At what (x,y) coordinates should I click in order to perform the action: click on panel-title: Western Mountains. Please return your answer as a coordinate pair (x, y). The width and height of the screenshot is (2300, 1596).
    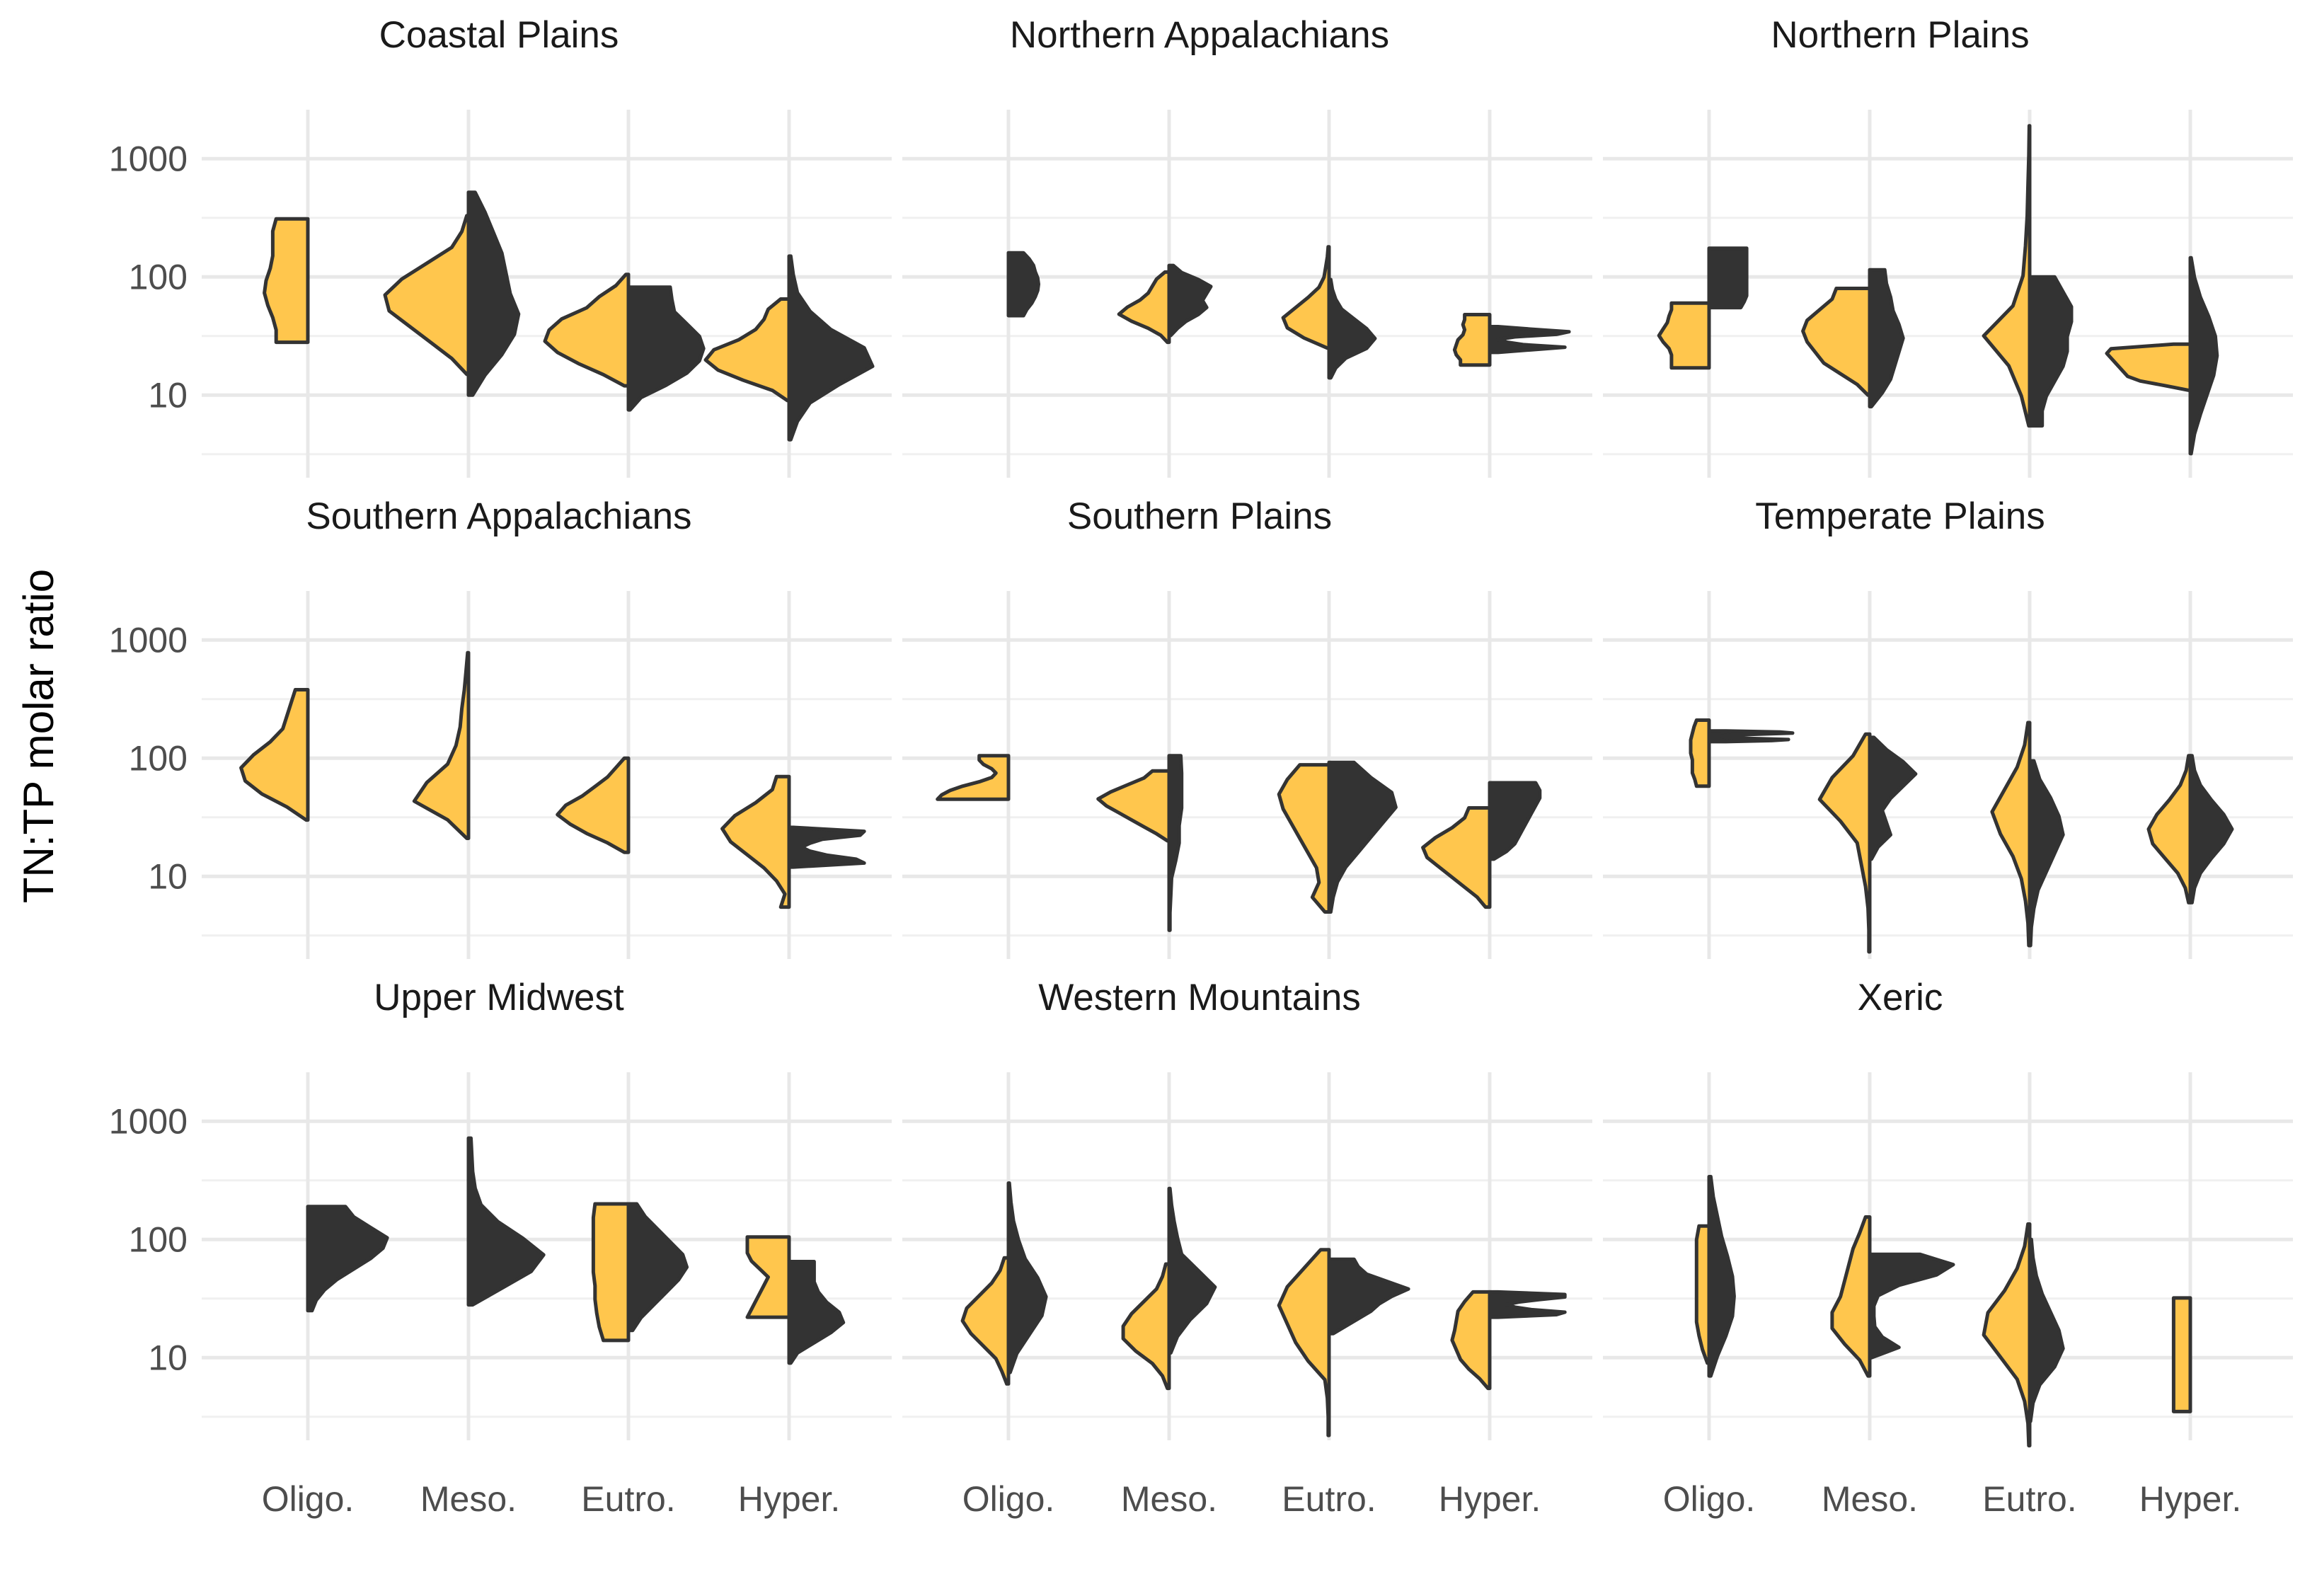
    Looking at the image, I should click on (1199, 997).